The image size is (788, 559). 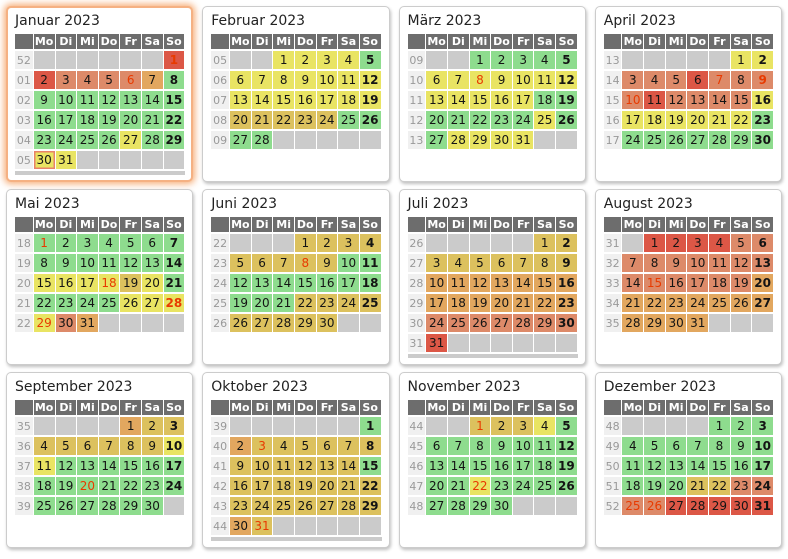 I want to click on day-cell: 3, so click(x=348, y=243).